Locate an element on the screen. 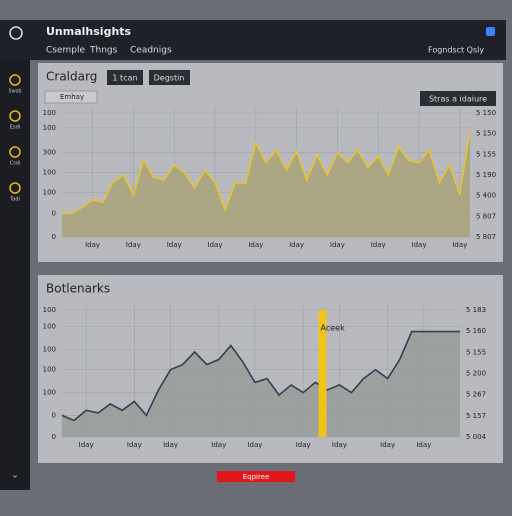  button-label: Eqpiree is located at coordinates (256, 477).